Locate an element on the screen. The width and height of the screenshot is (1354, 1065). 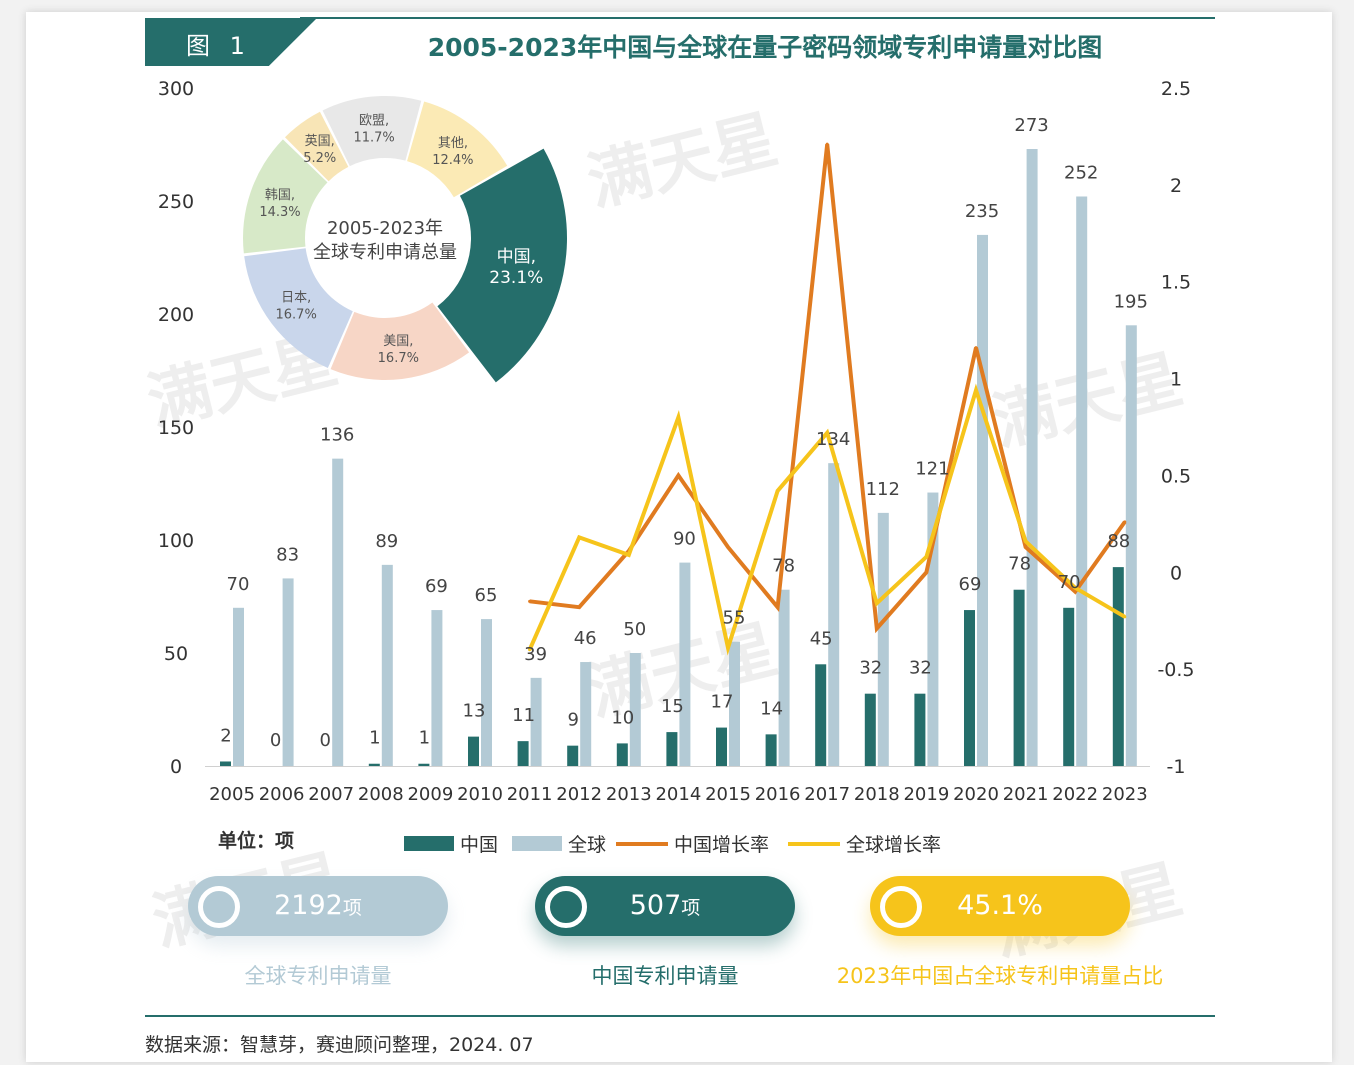
stat-value: 507项 is located at coordinates (665, 907).